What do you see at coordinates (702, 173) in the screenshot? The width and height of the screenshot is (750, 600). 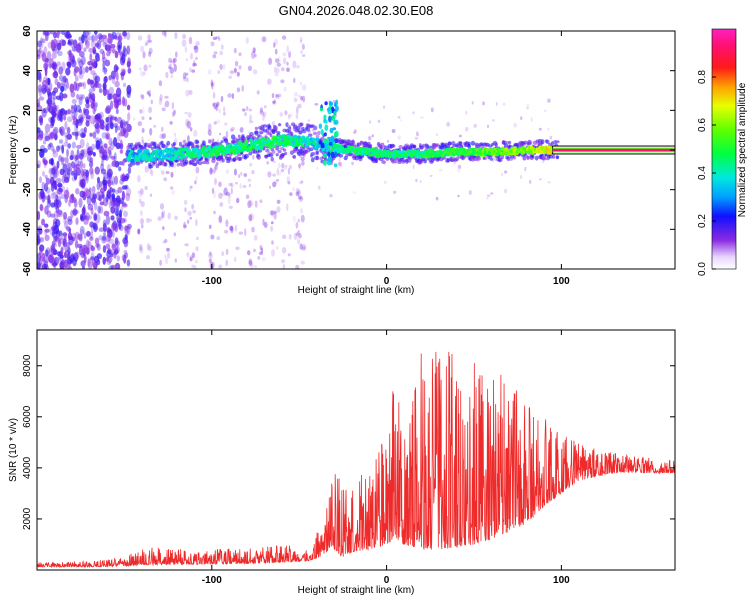 I see `colorbar-tick-label: 0.4` at bounding box center [702, 173].